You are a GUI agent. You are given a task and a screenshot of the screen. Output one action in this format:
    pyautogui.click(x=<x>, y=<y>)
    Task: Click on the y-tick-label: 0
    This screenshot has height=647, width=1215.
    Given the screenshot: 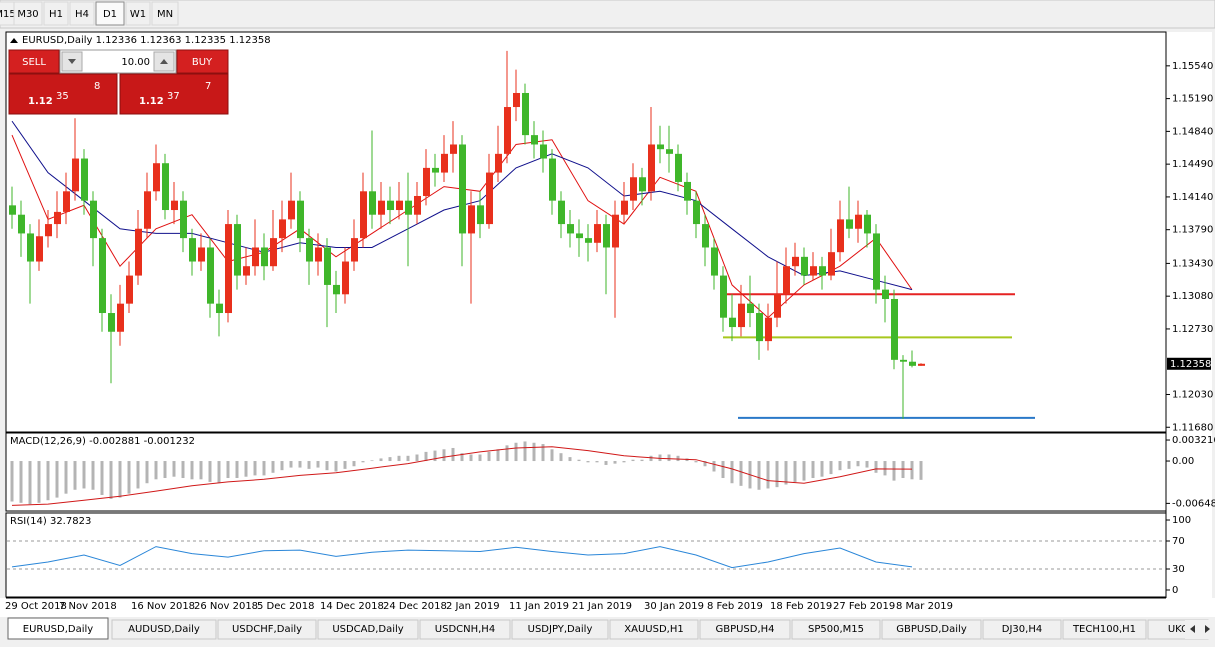 What is the action you would take?
    pyautogui.click(x=1175, y=590)
    